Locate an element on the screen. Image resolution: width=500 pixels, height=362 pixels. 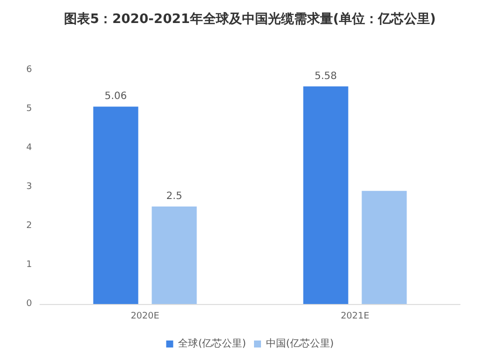
x-tick-label: 2021E is located at coordinates (355, 317).